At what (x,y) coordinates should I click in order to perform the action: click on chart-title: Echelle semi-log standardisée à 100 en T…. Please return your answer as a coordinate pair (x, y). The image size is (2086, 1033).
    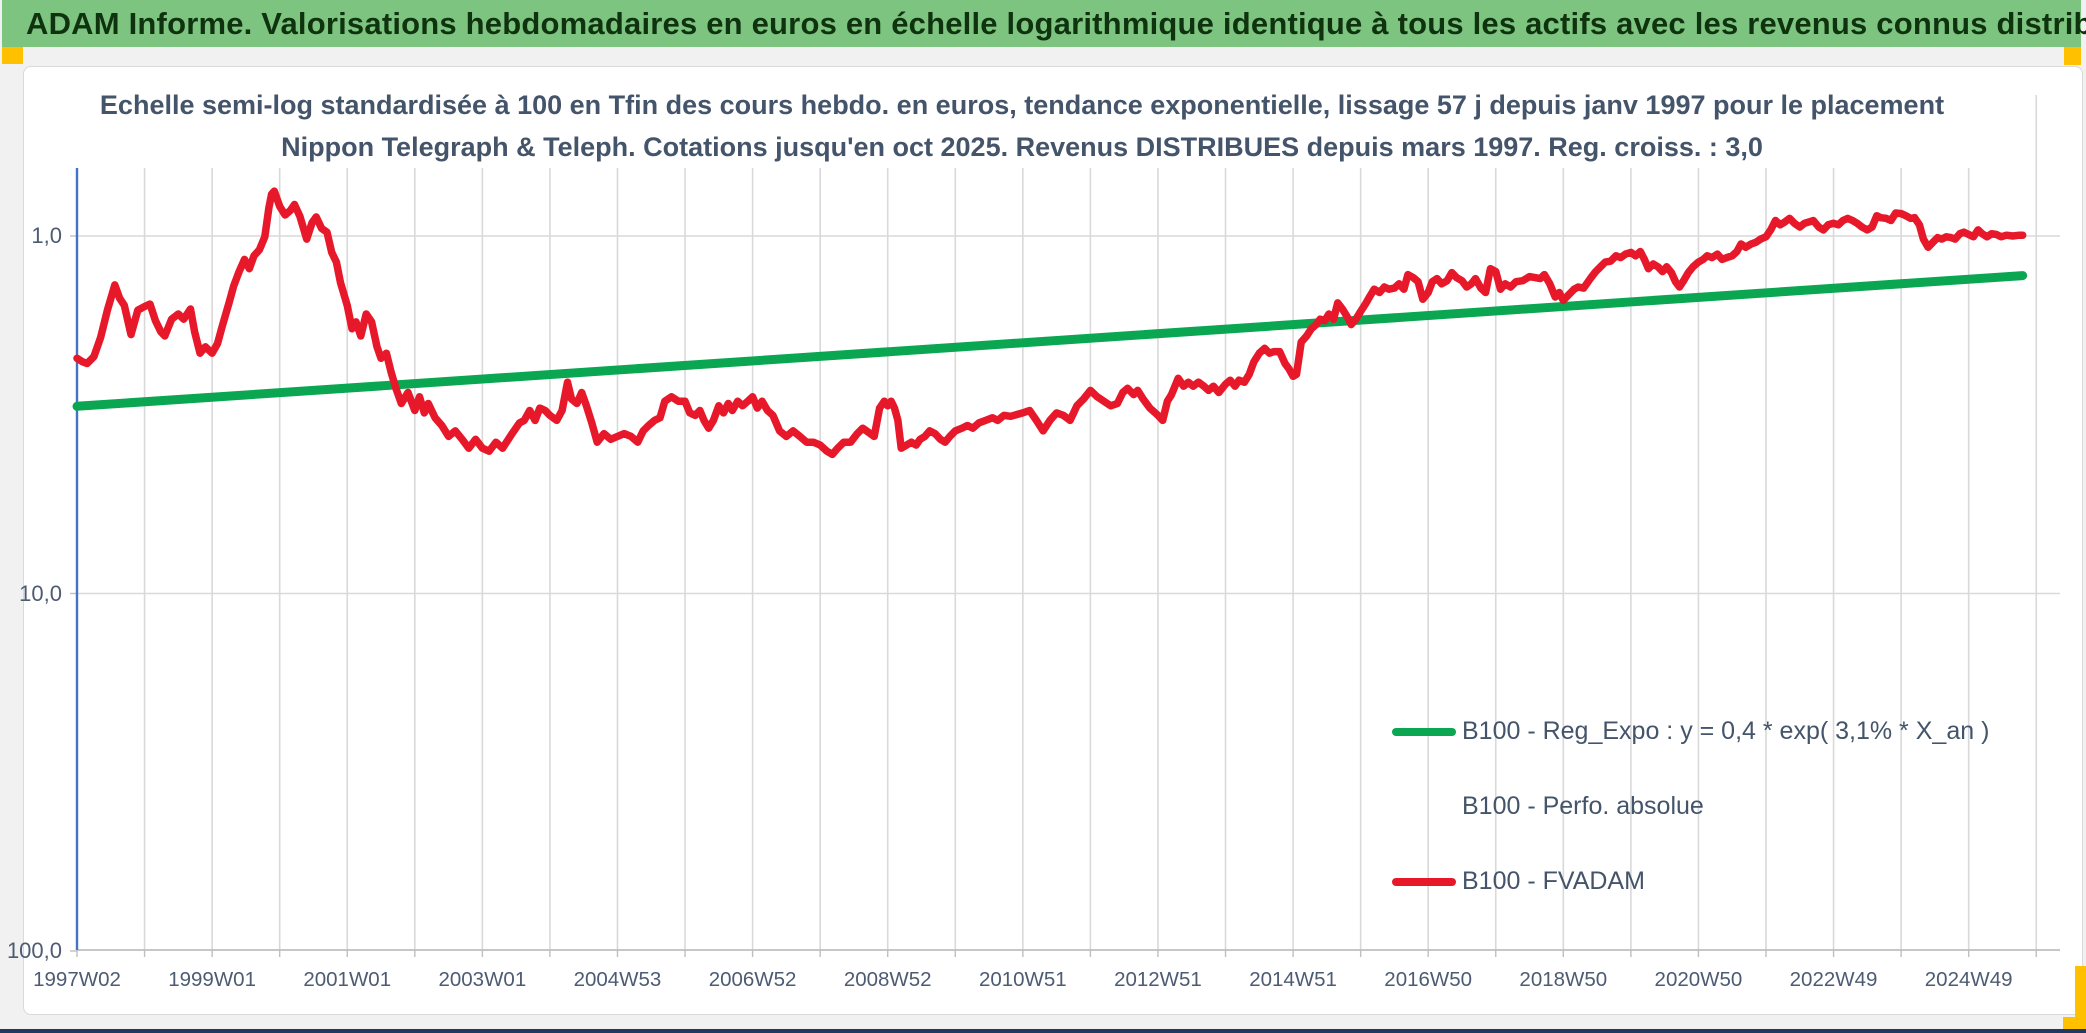
    Looking at the image, I should click on (1022, 126).